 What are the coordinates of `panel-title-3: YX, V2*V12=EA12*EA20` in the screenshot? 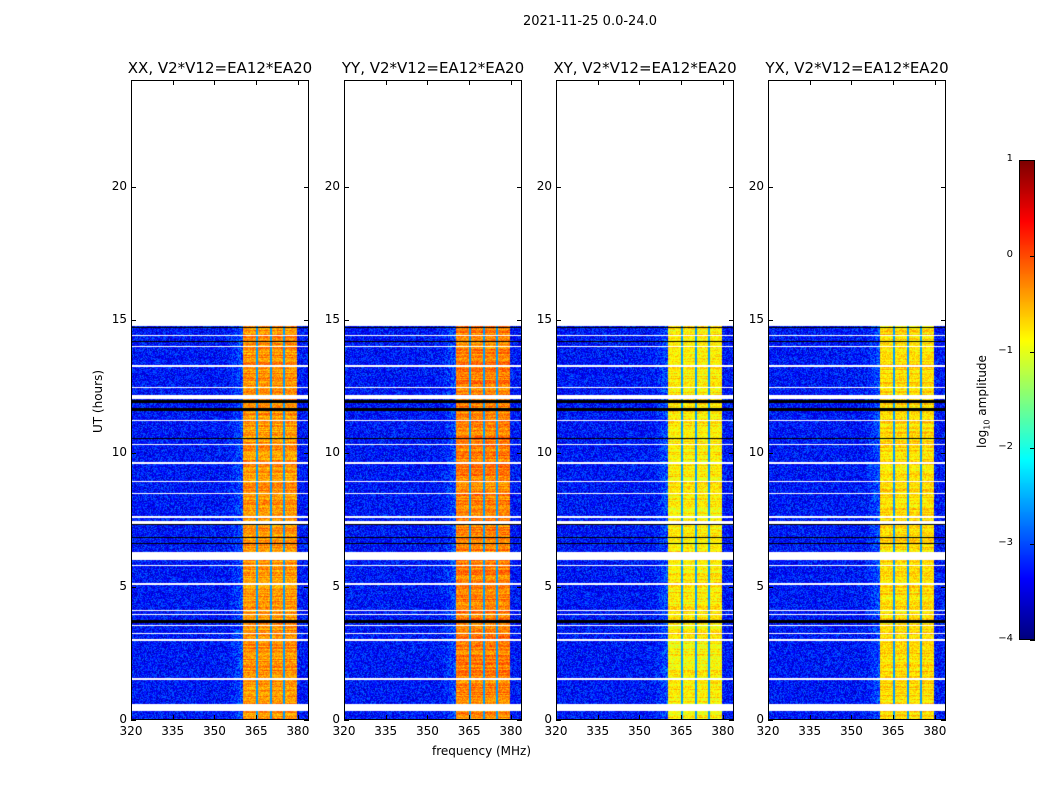 It's located at (857, 68).